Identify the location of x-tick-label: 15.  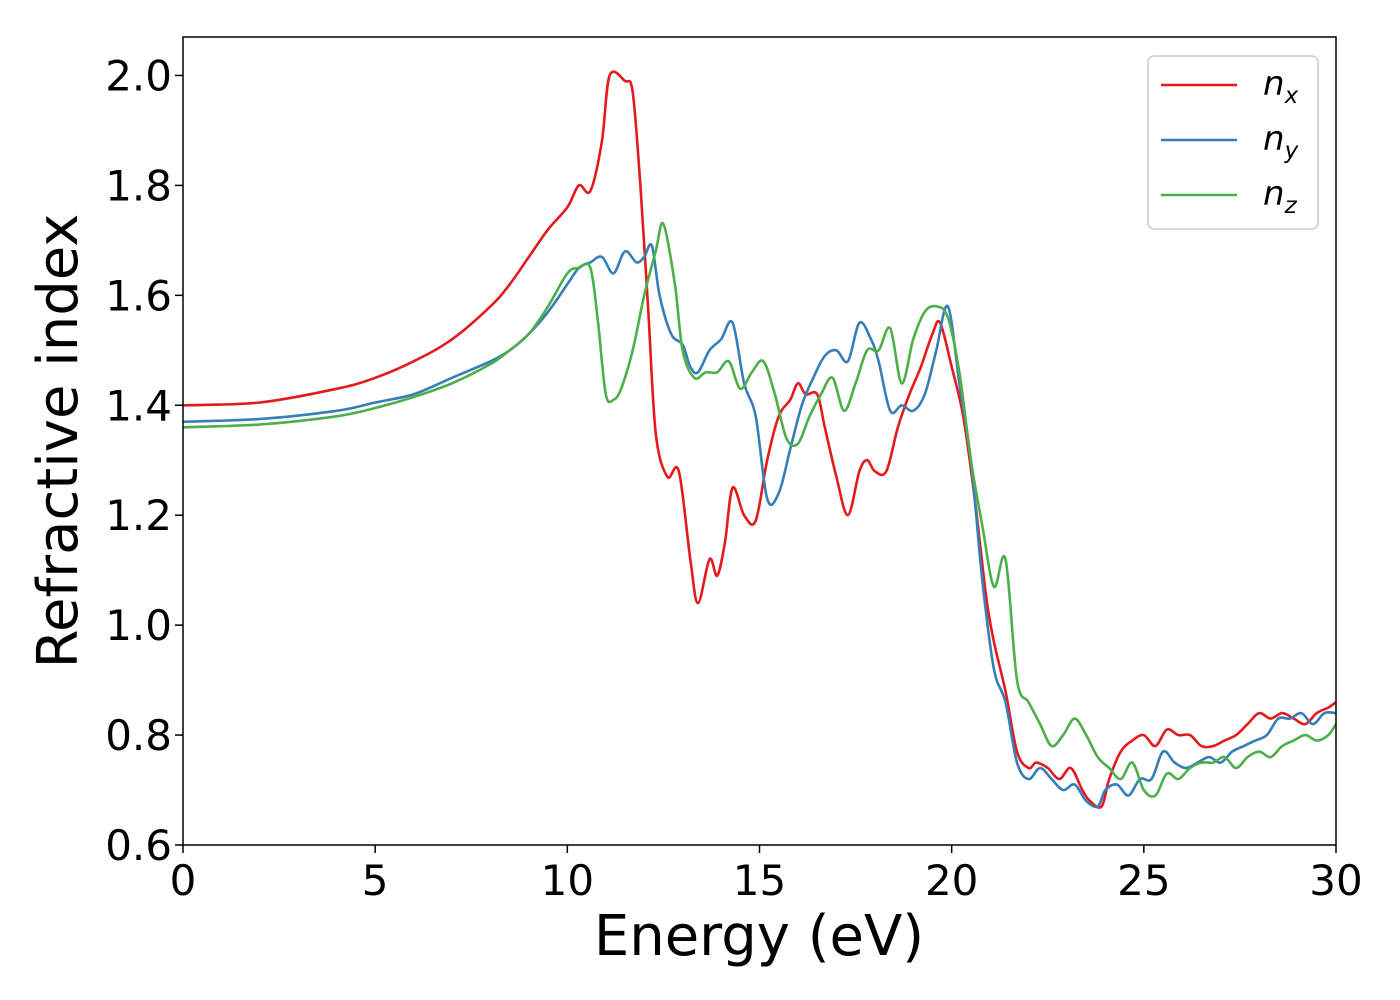
(759, 880).